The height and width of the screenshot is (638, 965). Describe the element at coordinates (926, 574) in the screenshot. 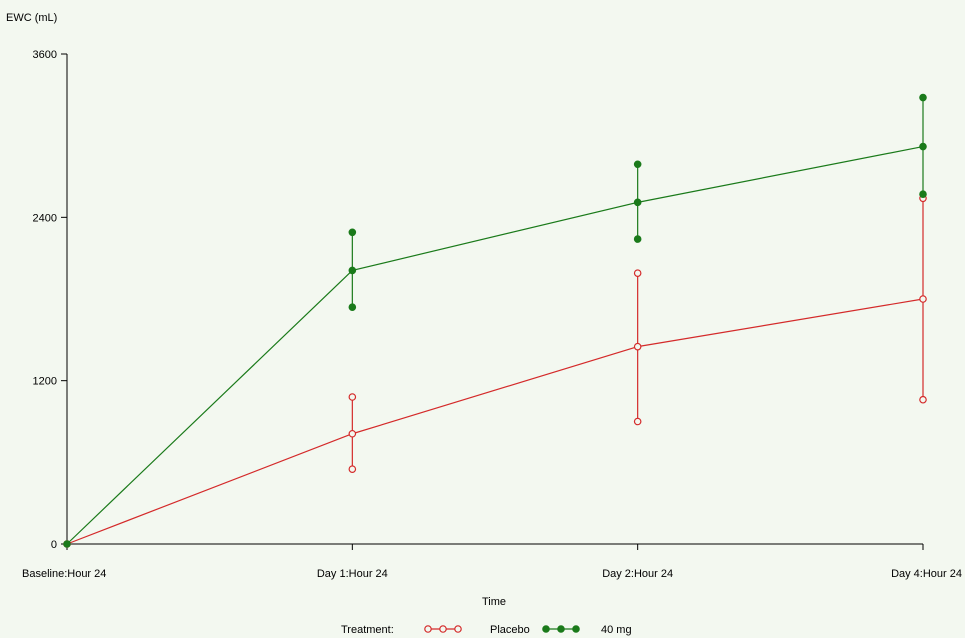

I see `x-tick-label: Day 4:Hour 24` at that location.